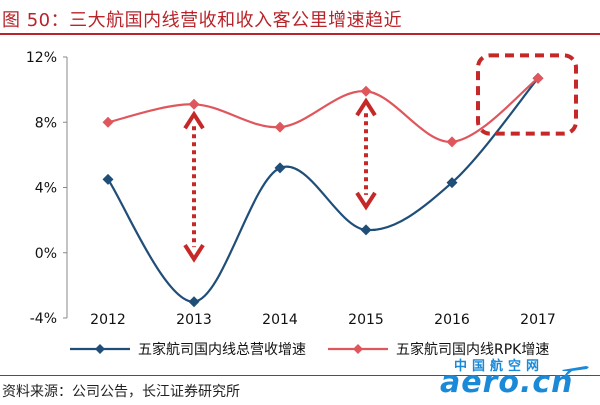 The image size is (600, 405). I want to click on plane-icon, so click(575, 371).